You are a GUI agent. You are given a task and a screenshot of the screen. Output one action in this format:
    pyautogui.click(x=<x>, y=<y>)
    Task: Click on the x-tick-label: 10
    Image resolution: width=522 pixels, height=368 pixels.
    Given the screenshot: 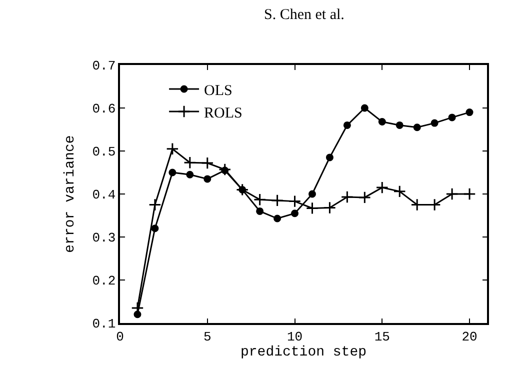 What is the action you would take?
    pyautogui.click(x=294, y=336)
    